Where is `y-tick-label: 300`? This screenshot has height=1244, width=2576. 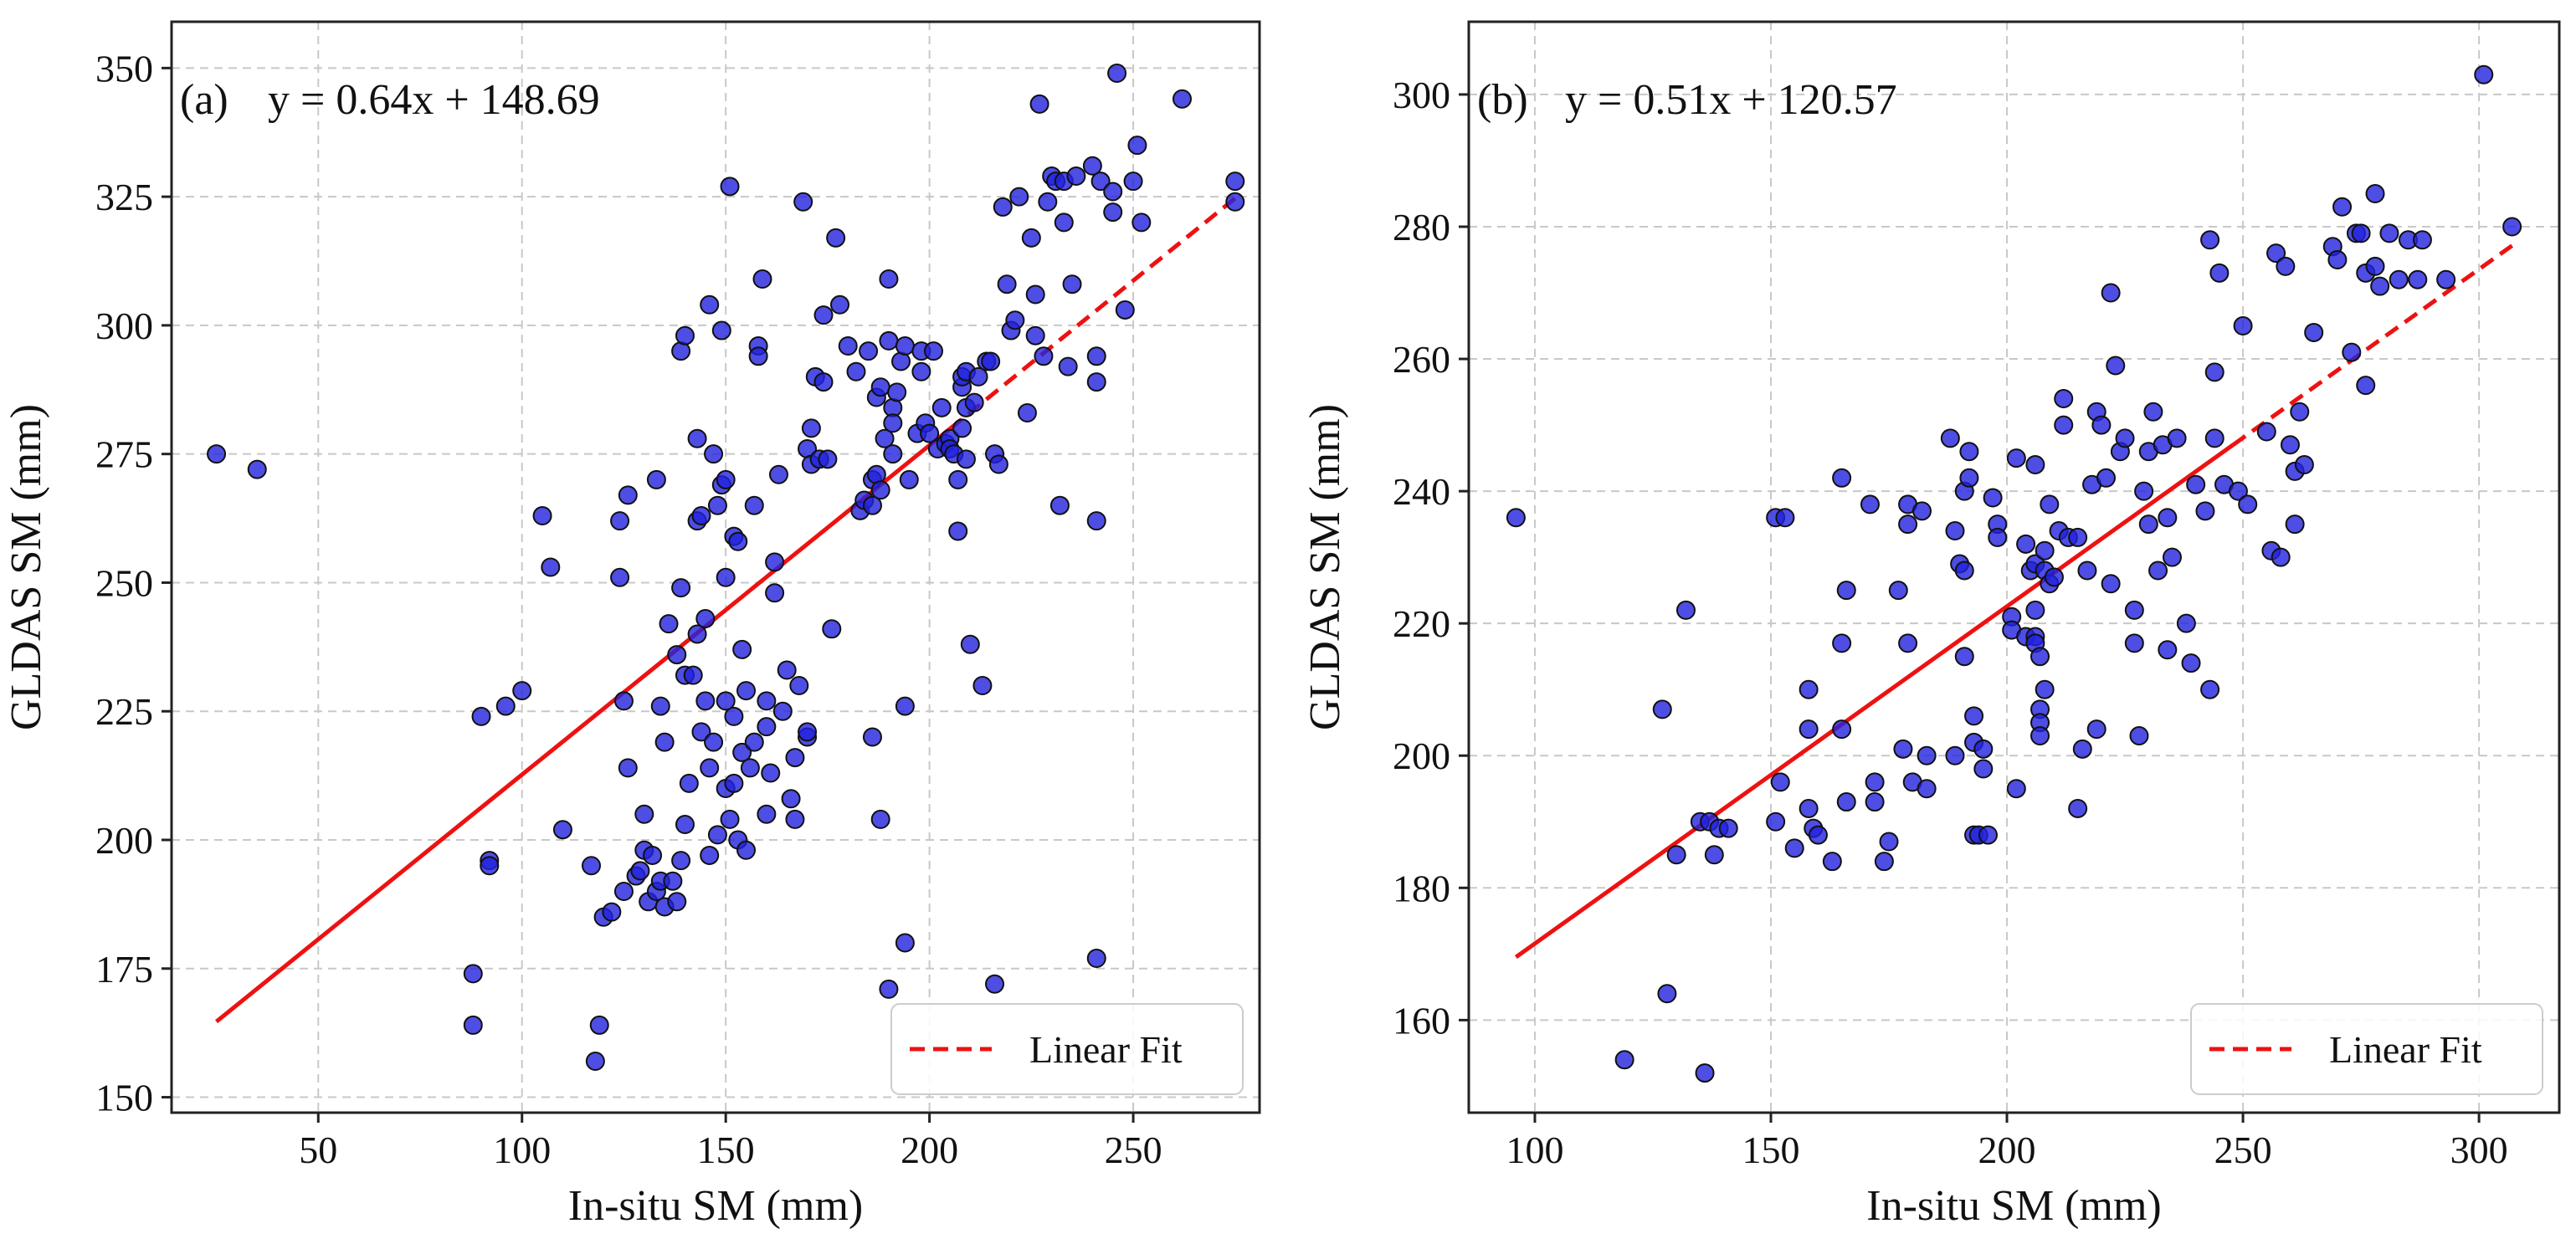
y-tick-label: 300 is located at coordinates (1421, 95).